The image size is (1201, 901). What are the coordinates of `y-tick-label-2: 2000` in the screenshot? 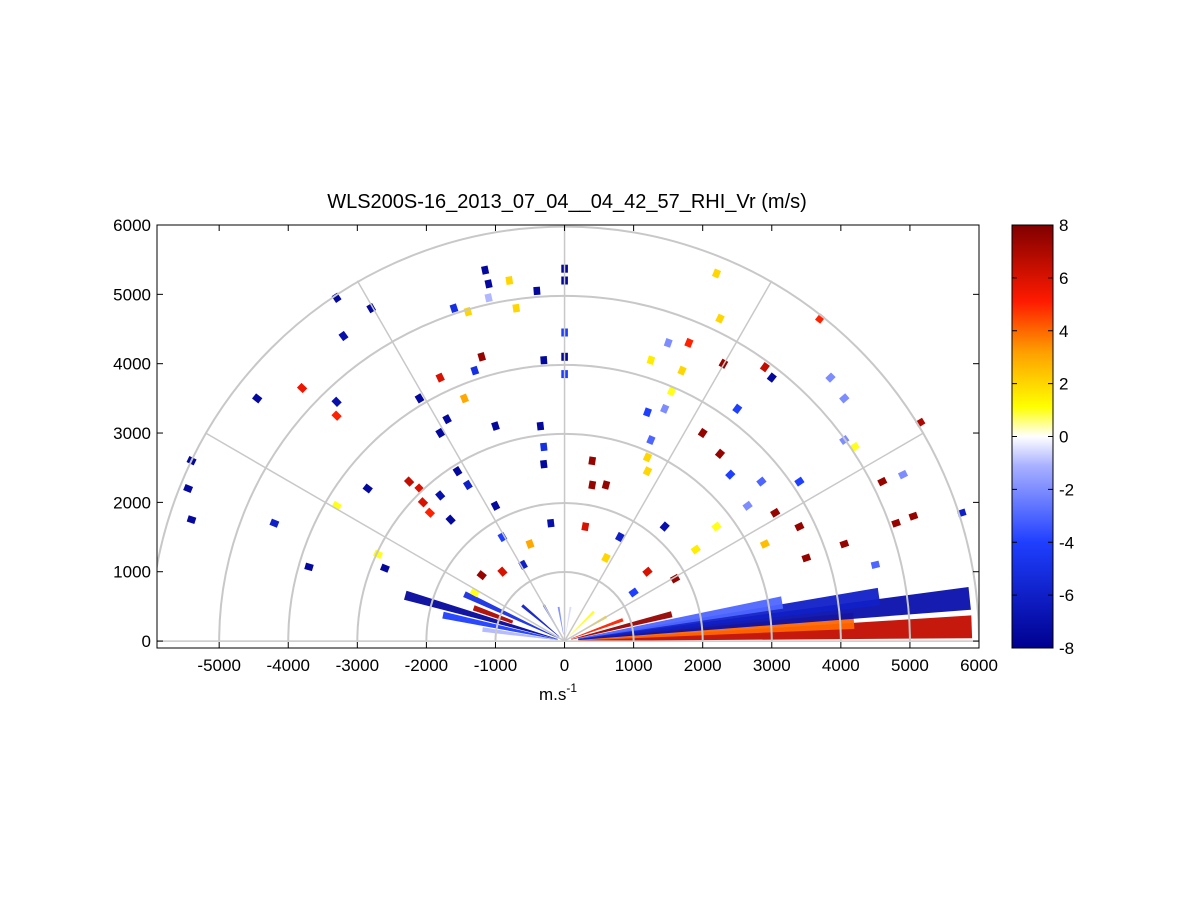 It's located at (132, 502).